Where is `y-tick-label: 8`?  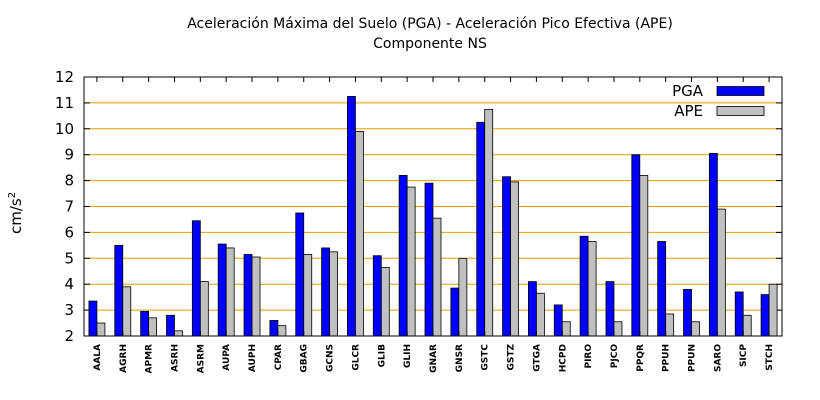 y-tick-label: 8 is located at coordinates (69, 181).